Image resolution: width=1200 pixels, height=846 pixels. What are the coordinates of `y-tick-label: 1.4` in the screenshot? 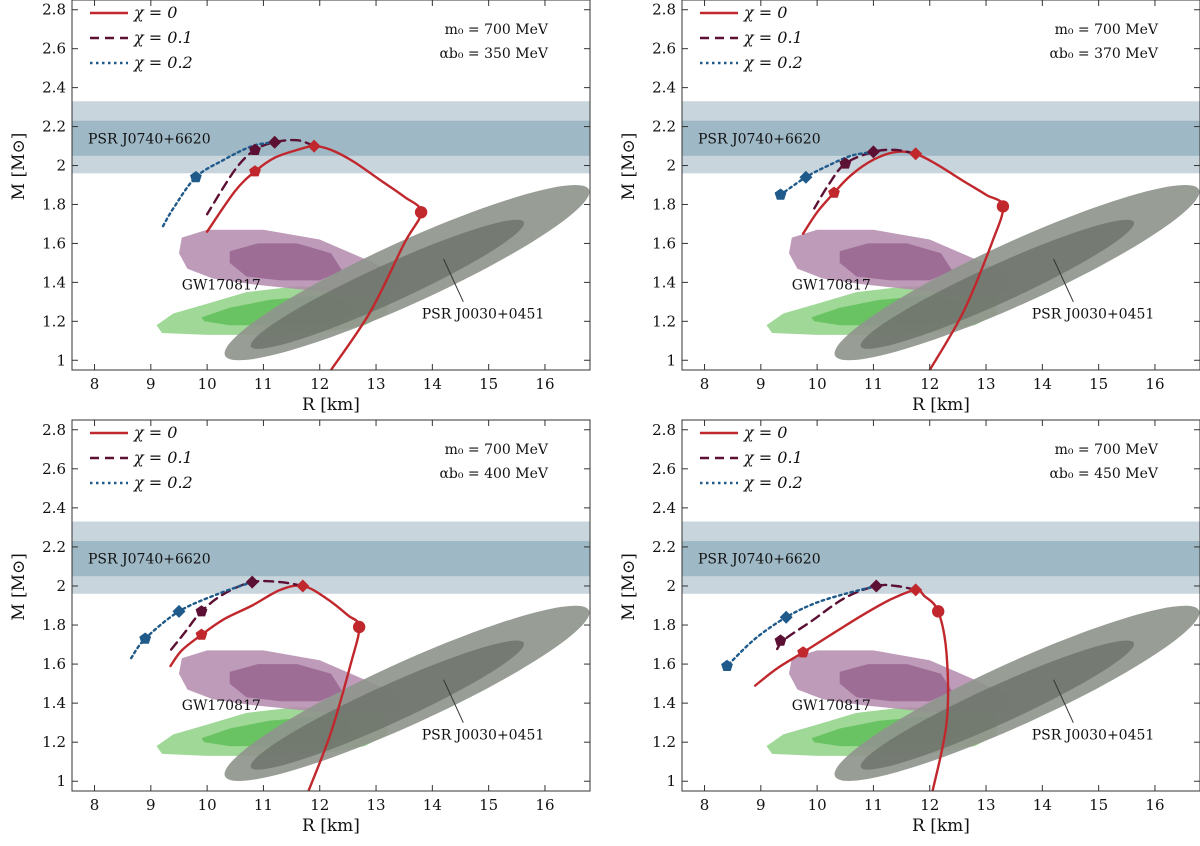 It's located at (54, 703).